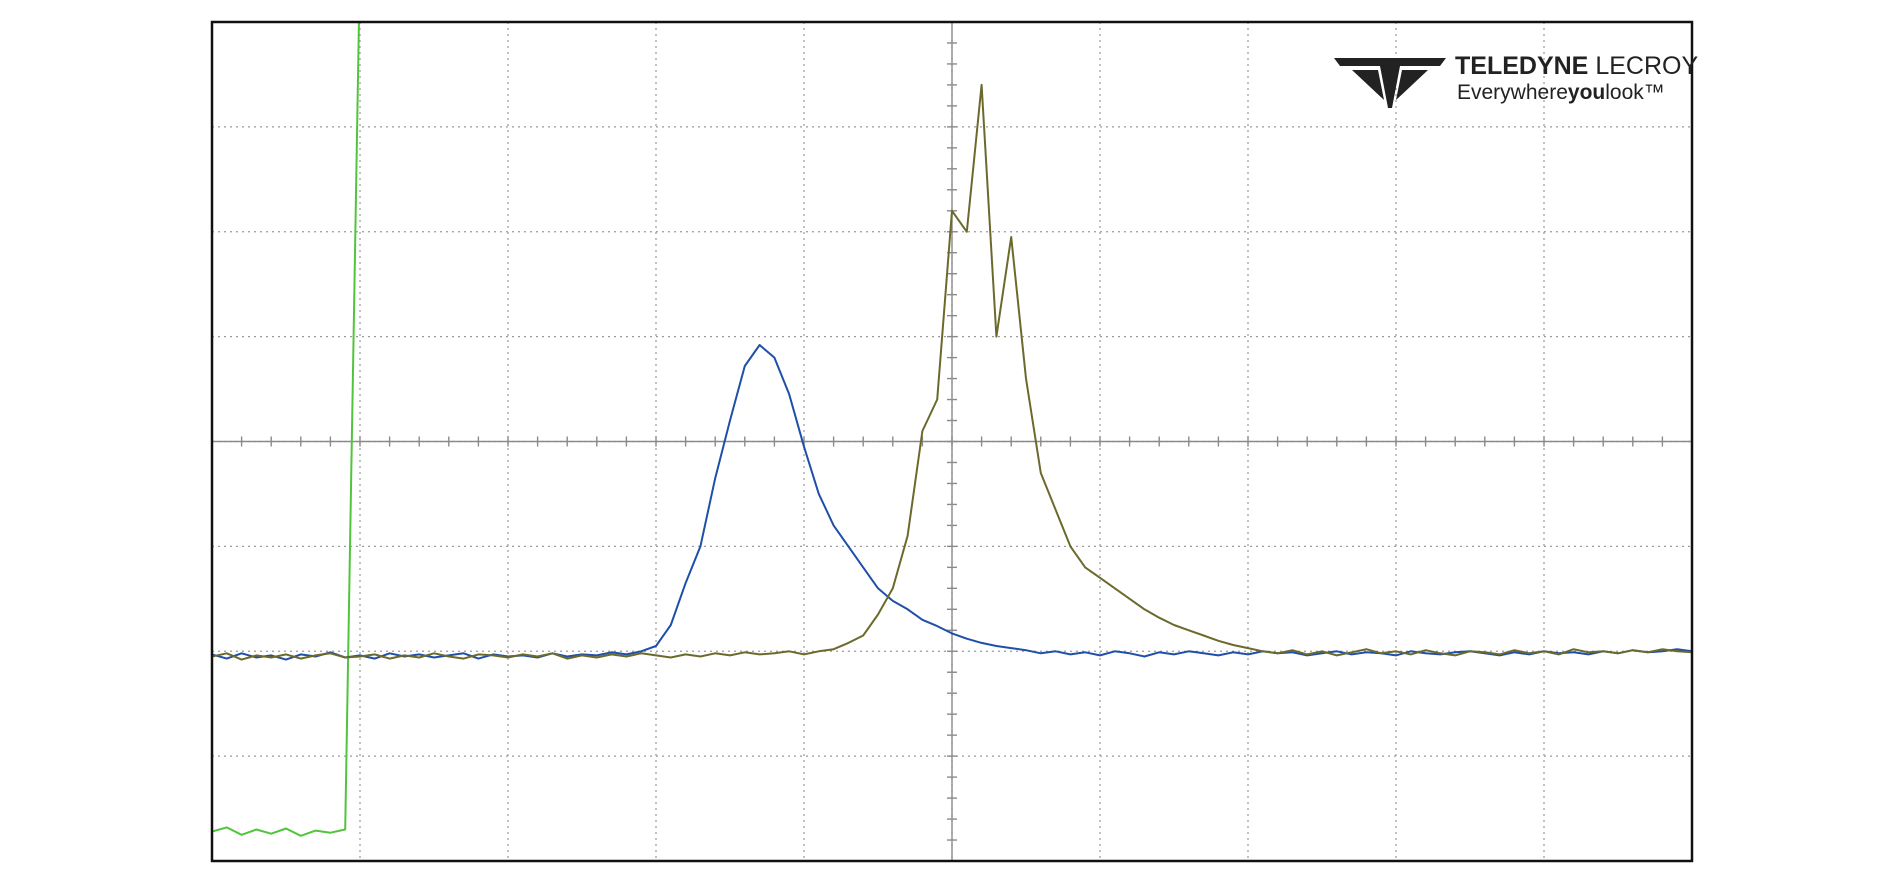  What do you see at coordinates (1586, 92) in the screenshot?
I see `tagline-bold: you` at bounding box center [1586, 92].